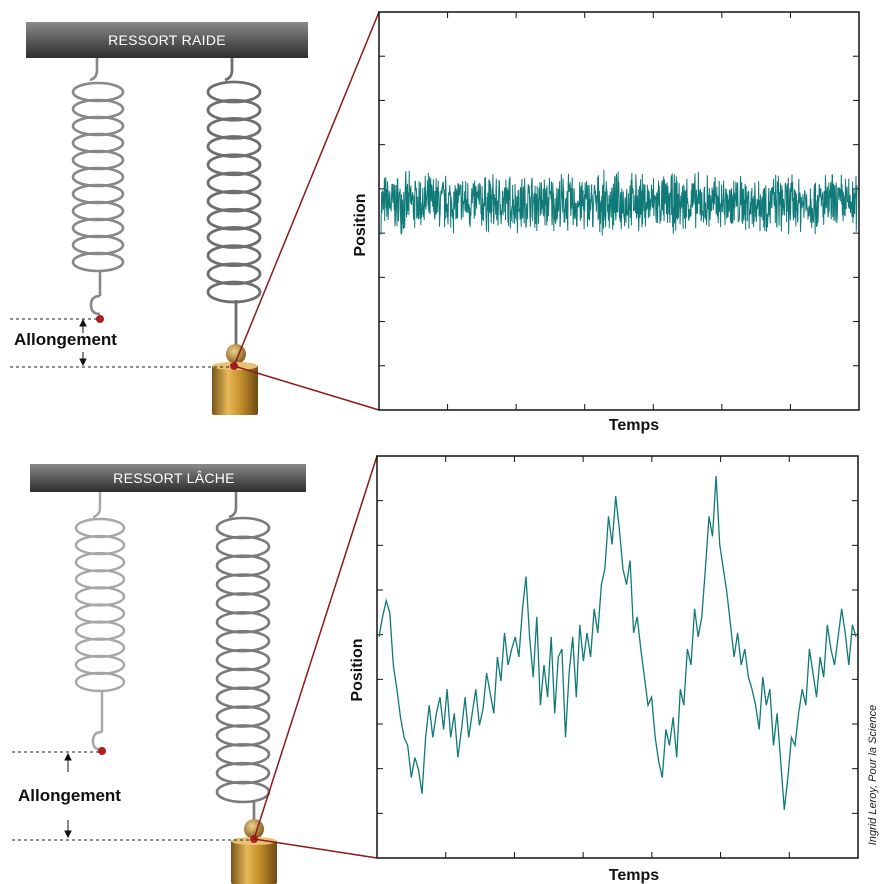 The width and height of the screenshot is (882, 884). I want to click on stiff-spring-unloaded, so click(98, 187).